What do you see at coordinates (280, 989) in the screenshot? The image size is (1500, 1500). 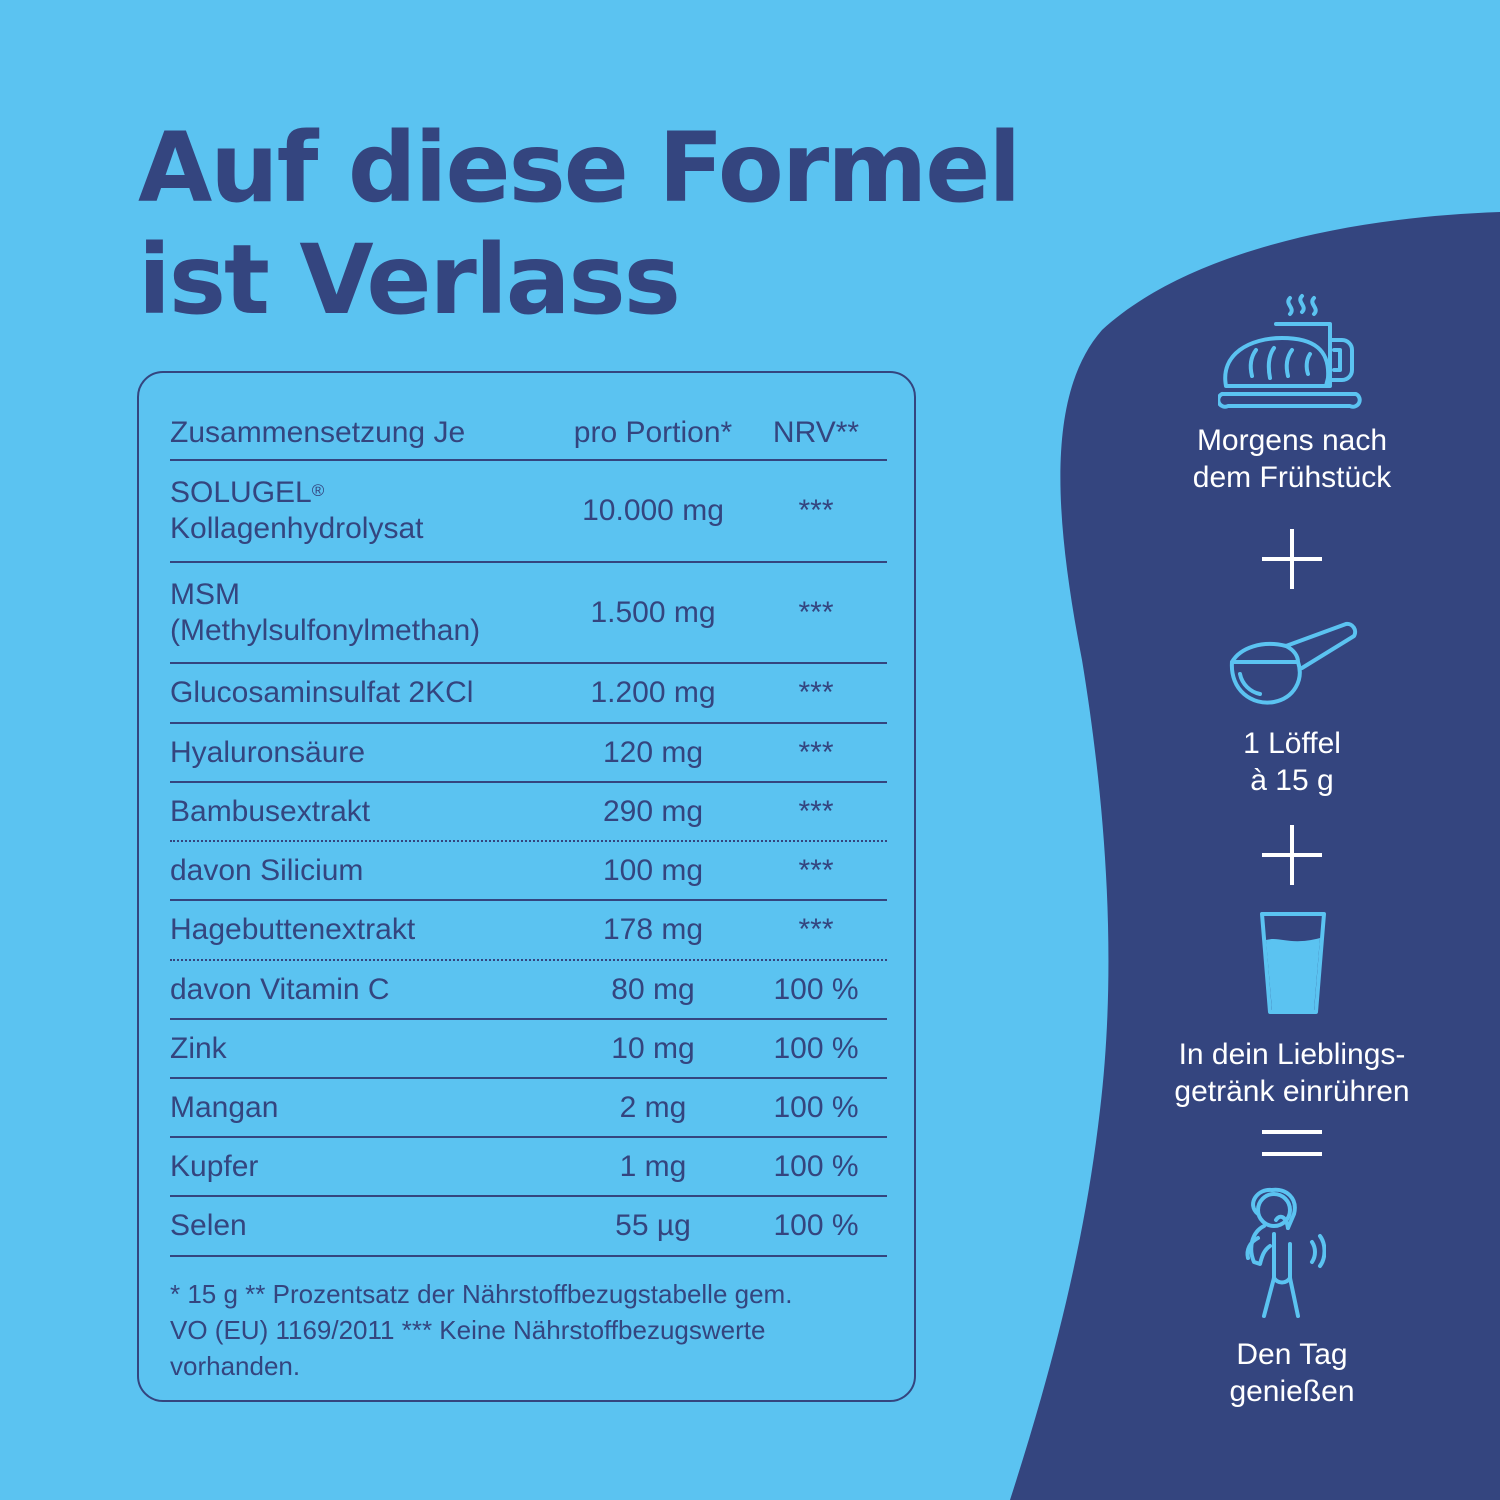 I see `ingredient-name: davon Vitamin C` at bounding box center [280, 989].